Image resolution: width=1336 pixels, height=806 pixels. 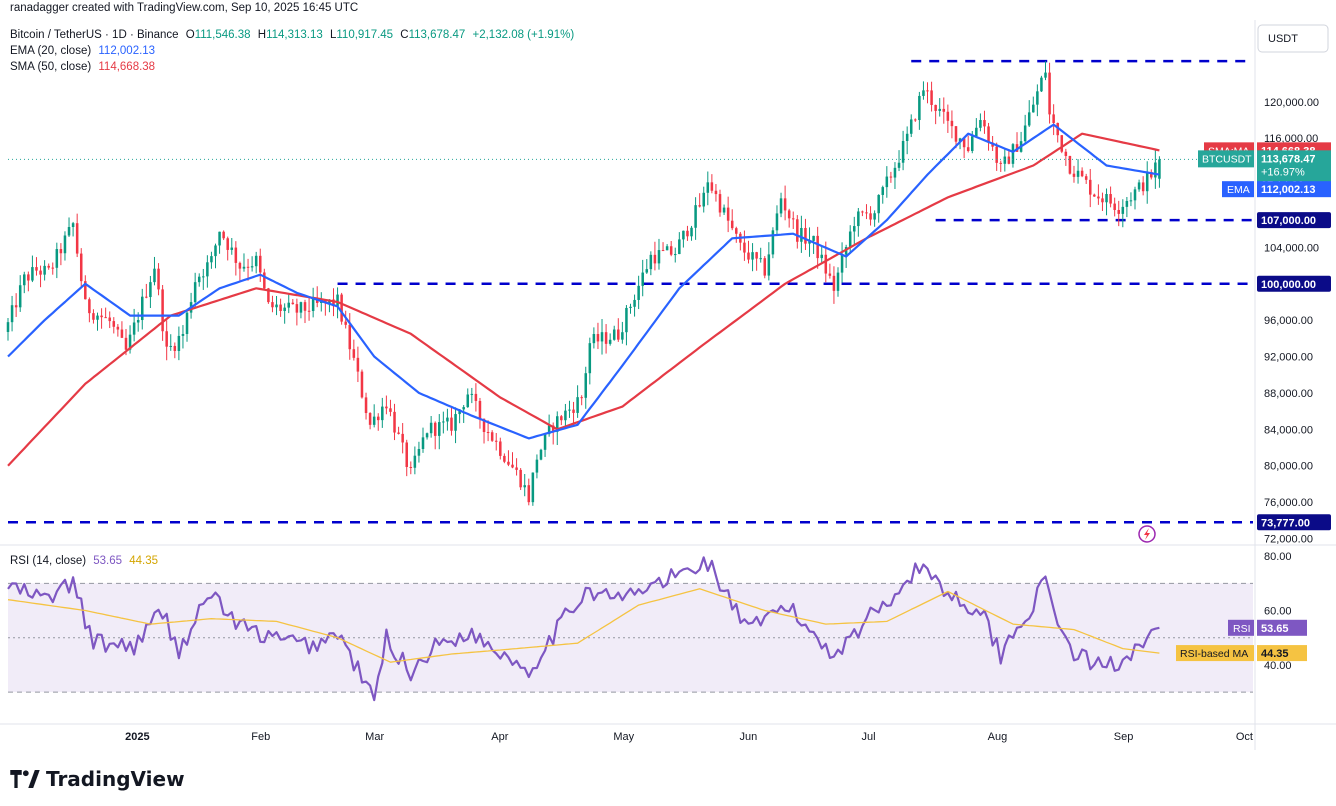 What do you see at coordinates (51, 67) in the screenshot?
I see `sma-legend-label: SMA (50, close)` at bounding box center [51, 67].